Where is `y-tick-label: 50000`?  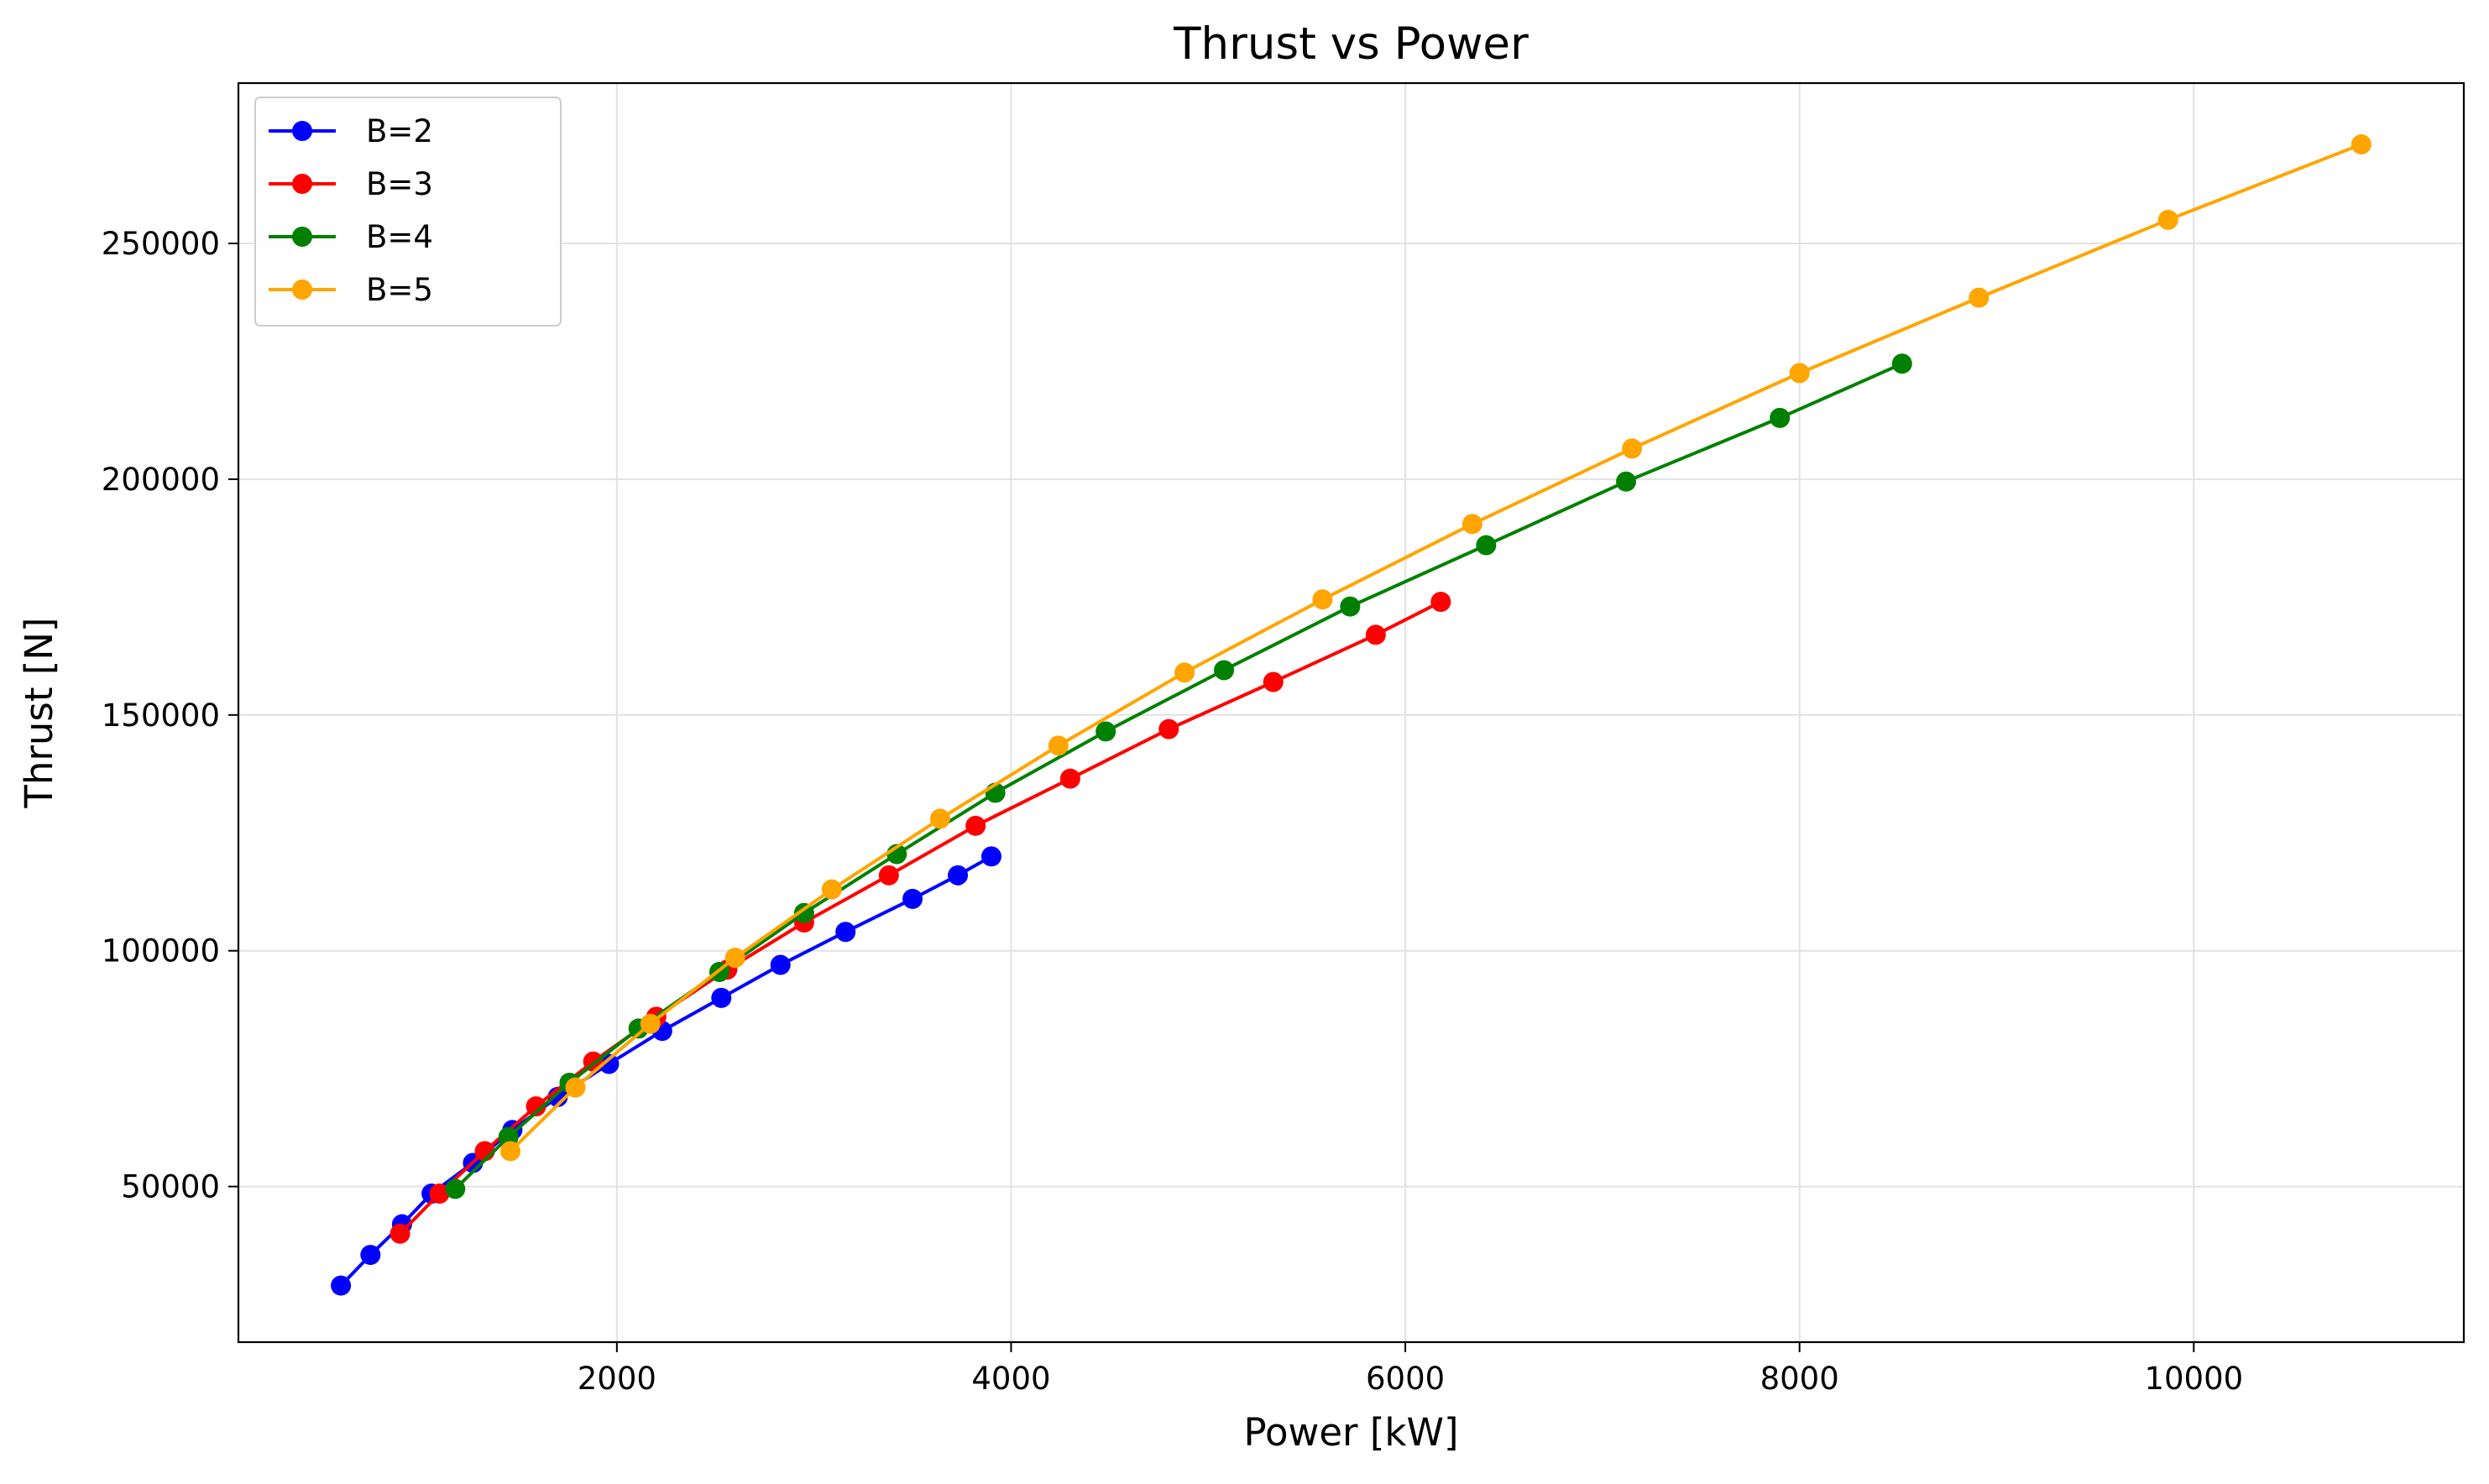 y-tick-label: 50000 is located at coordinates (170, 1187).